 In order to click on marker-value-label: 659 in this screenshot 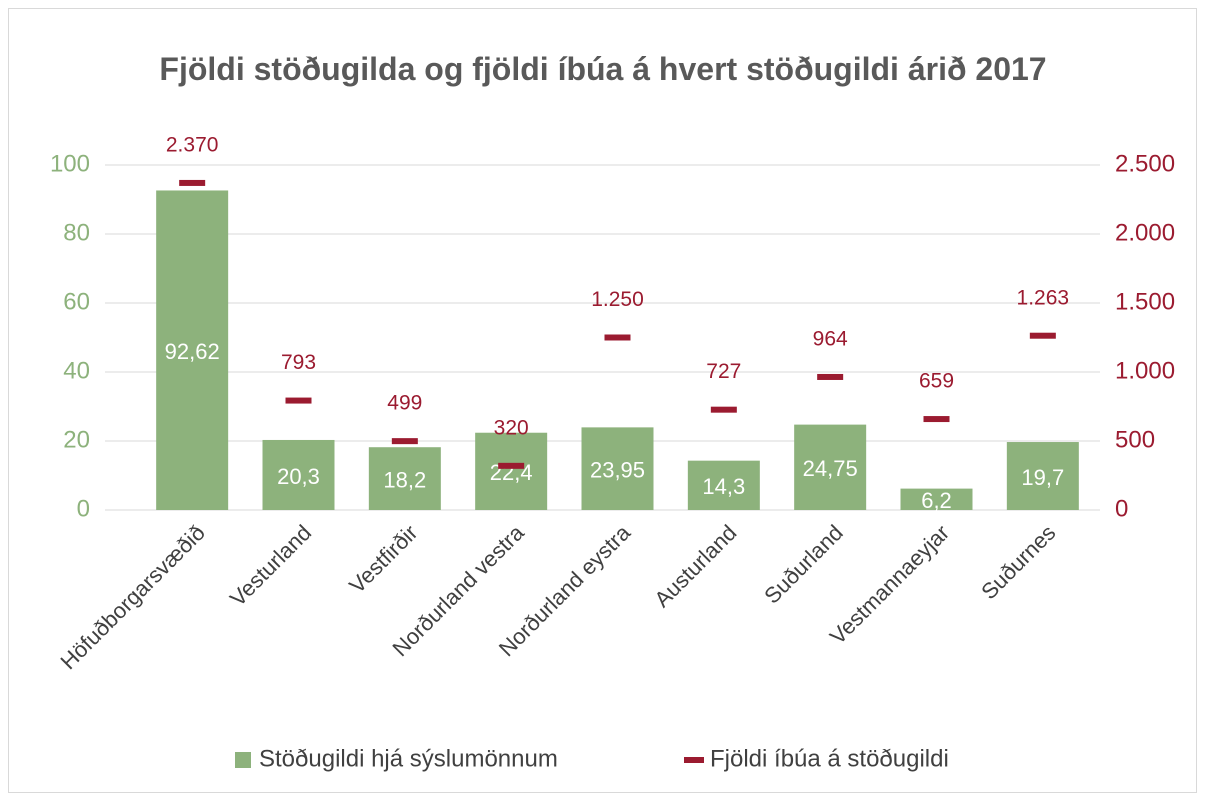, I will do `click(936, 381)`.